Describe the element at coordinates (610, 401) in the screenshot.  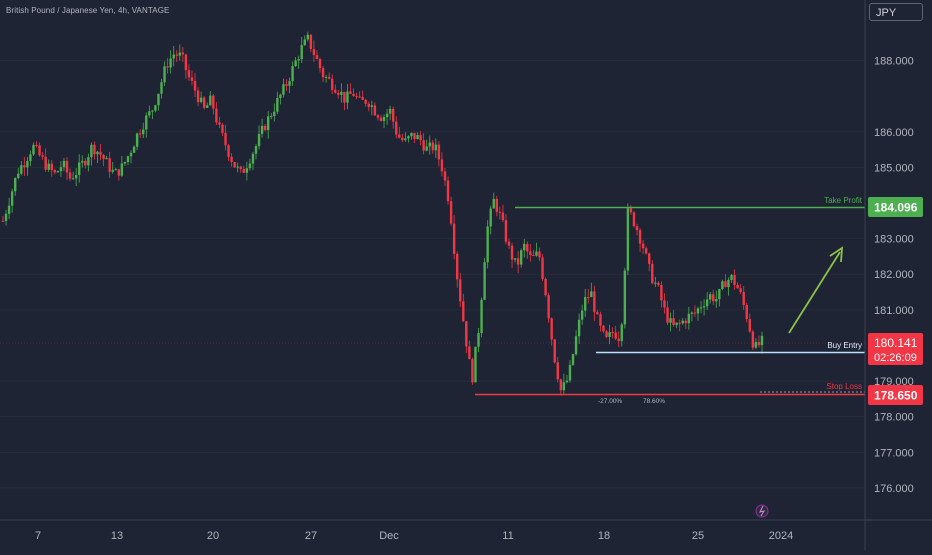
I see `fib-annotation-1: -27.00%` at that location.